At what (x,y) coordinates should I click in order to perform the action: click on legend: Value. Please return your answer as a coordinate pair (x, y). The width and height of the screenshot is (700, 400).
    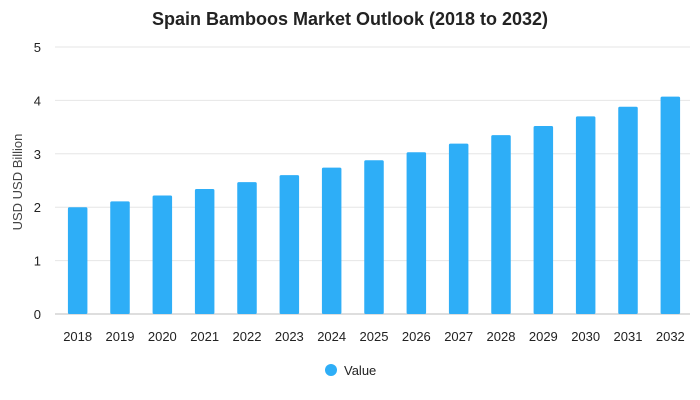
    Looking at the image, I should click on (350, 370).